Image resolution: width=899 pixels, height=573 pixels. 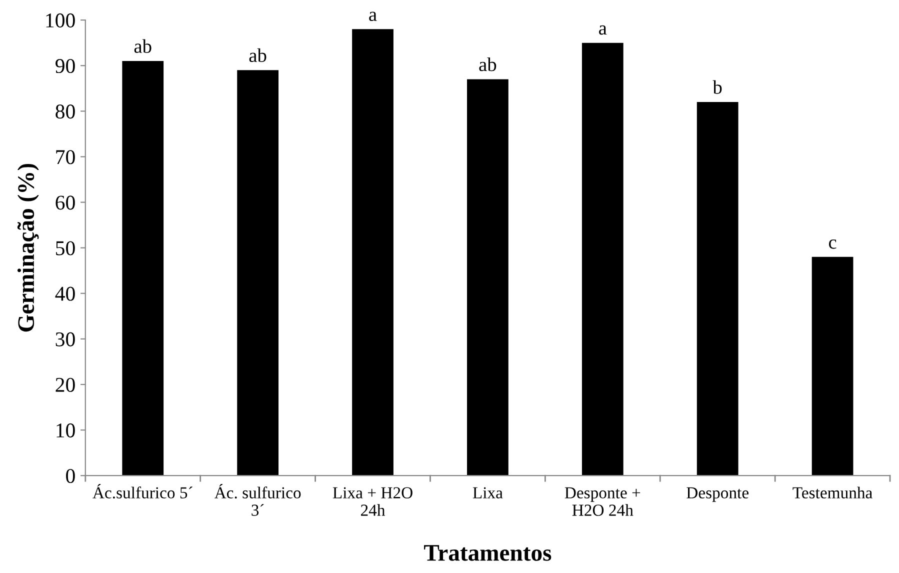 I want to click on x-tick-label: Ác.sulfurico 5´, so click(x=142, y=491).